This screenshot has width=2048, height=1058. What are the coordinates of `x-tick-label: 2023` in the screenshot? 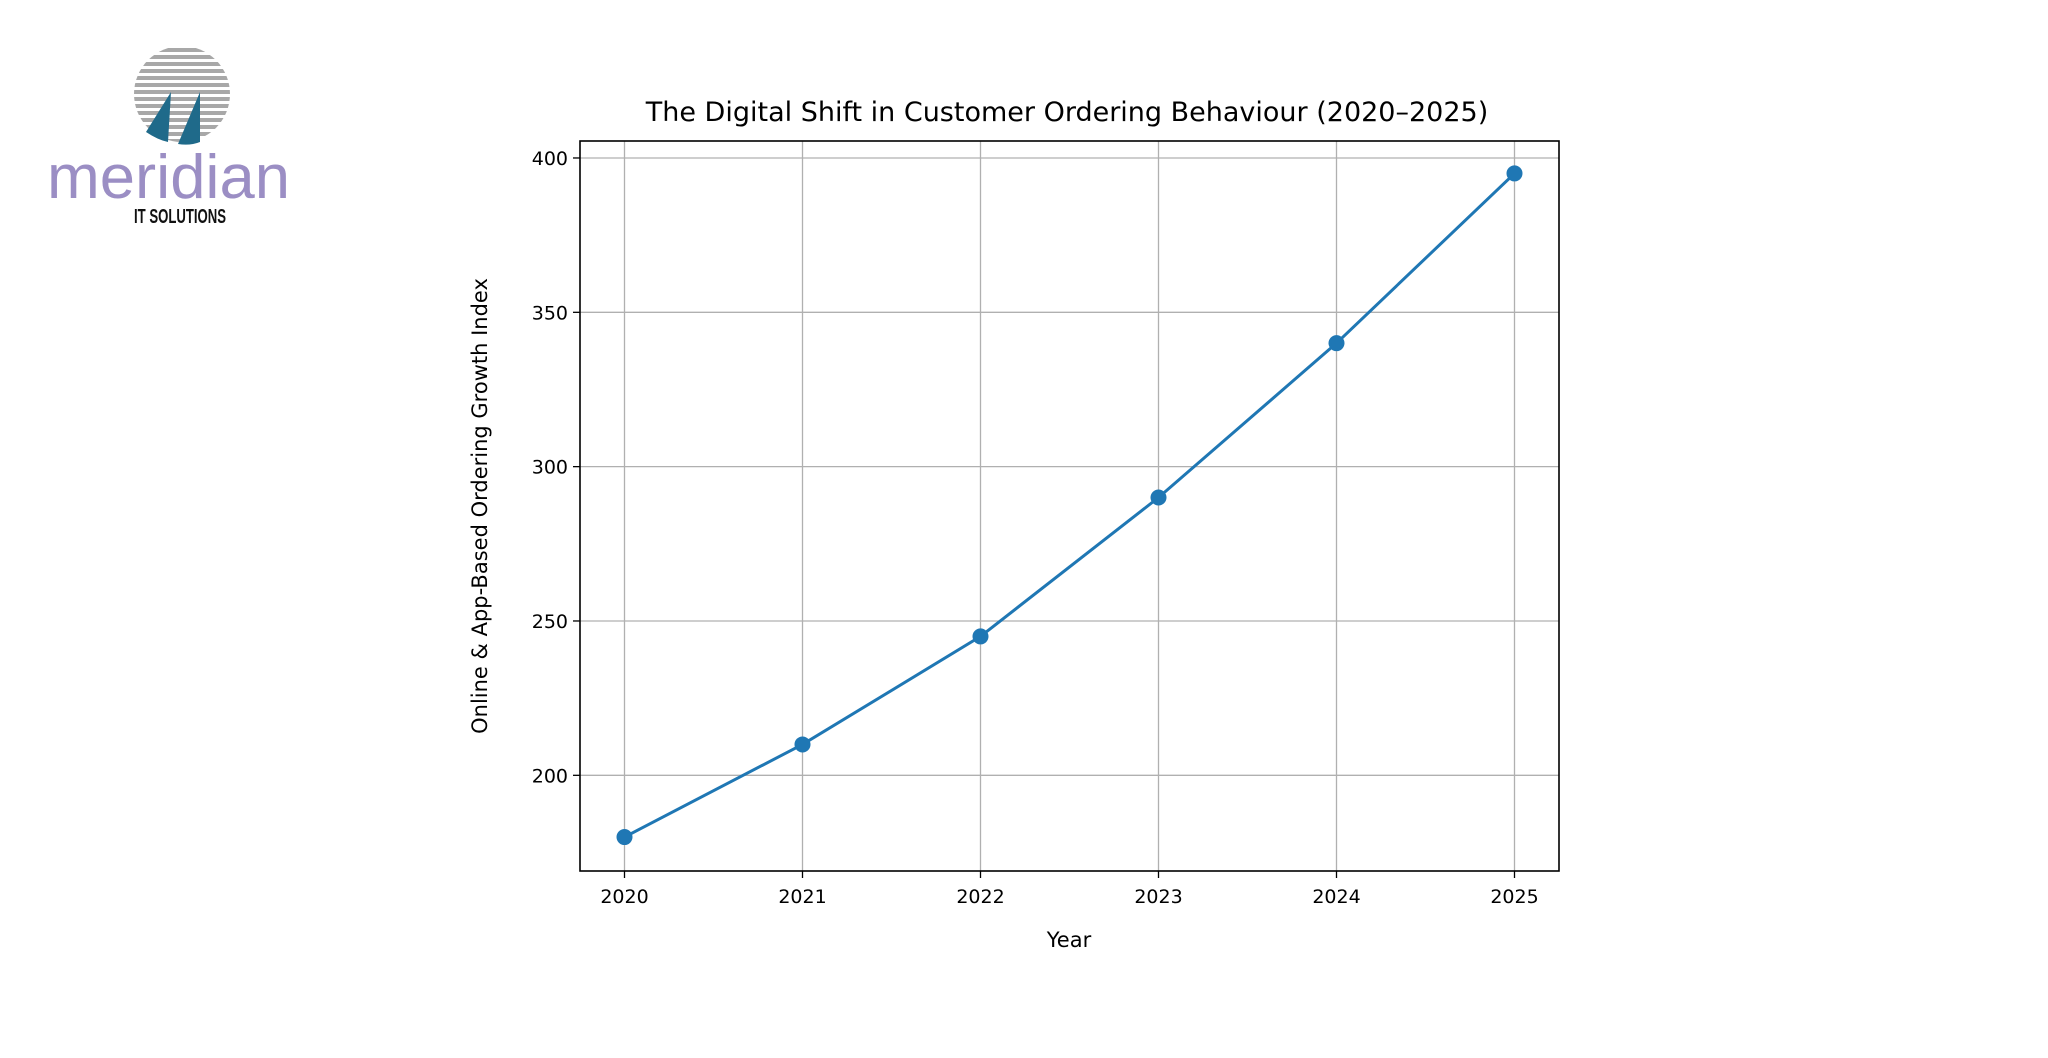 It's located at (1158, 897).